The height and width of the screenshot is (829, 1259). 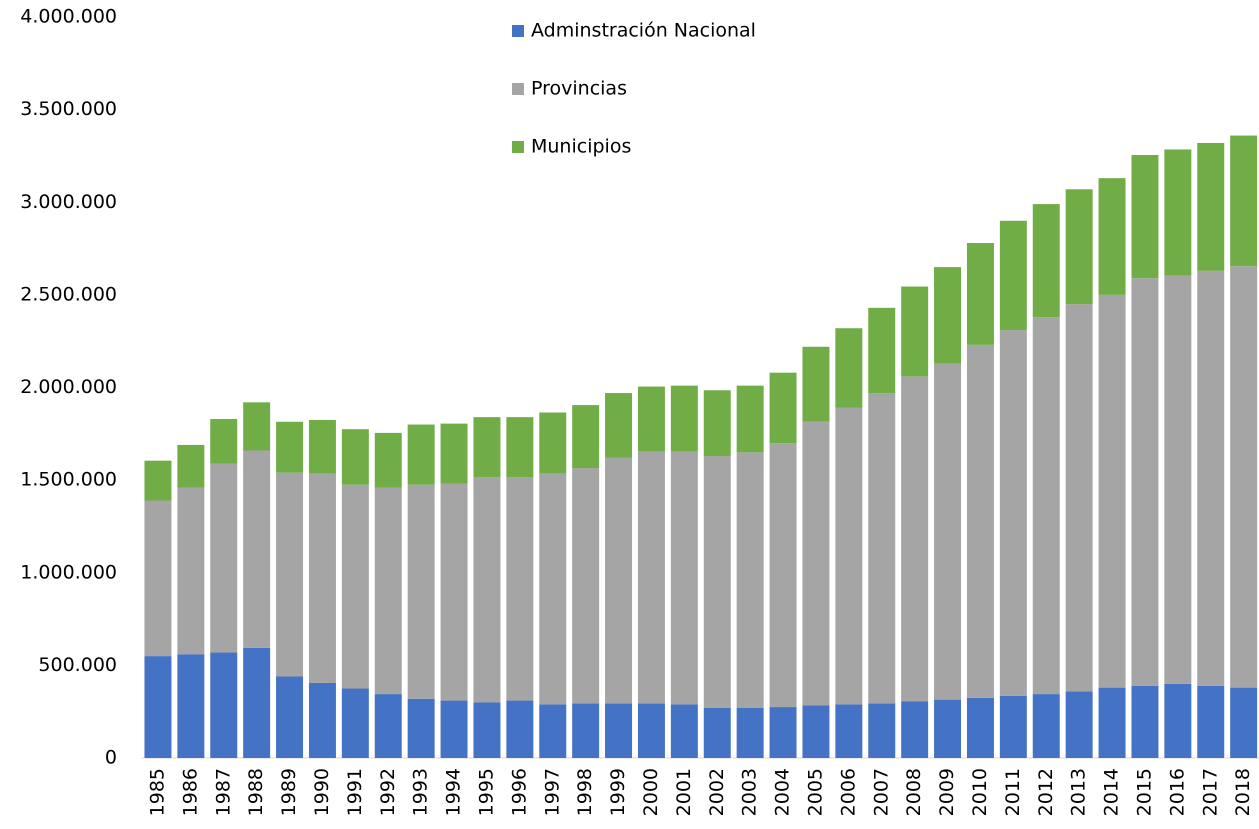 What do you see at coordinates (223, 792) in the screenshot?
I see `x-tick-label: 1987` at bounding box center [223, 792].